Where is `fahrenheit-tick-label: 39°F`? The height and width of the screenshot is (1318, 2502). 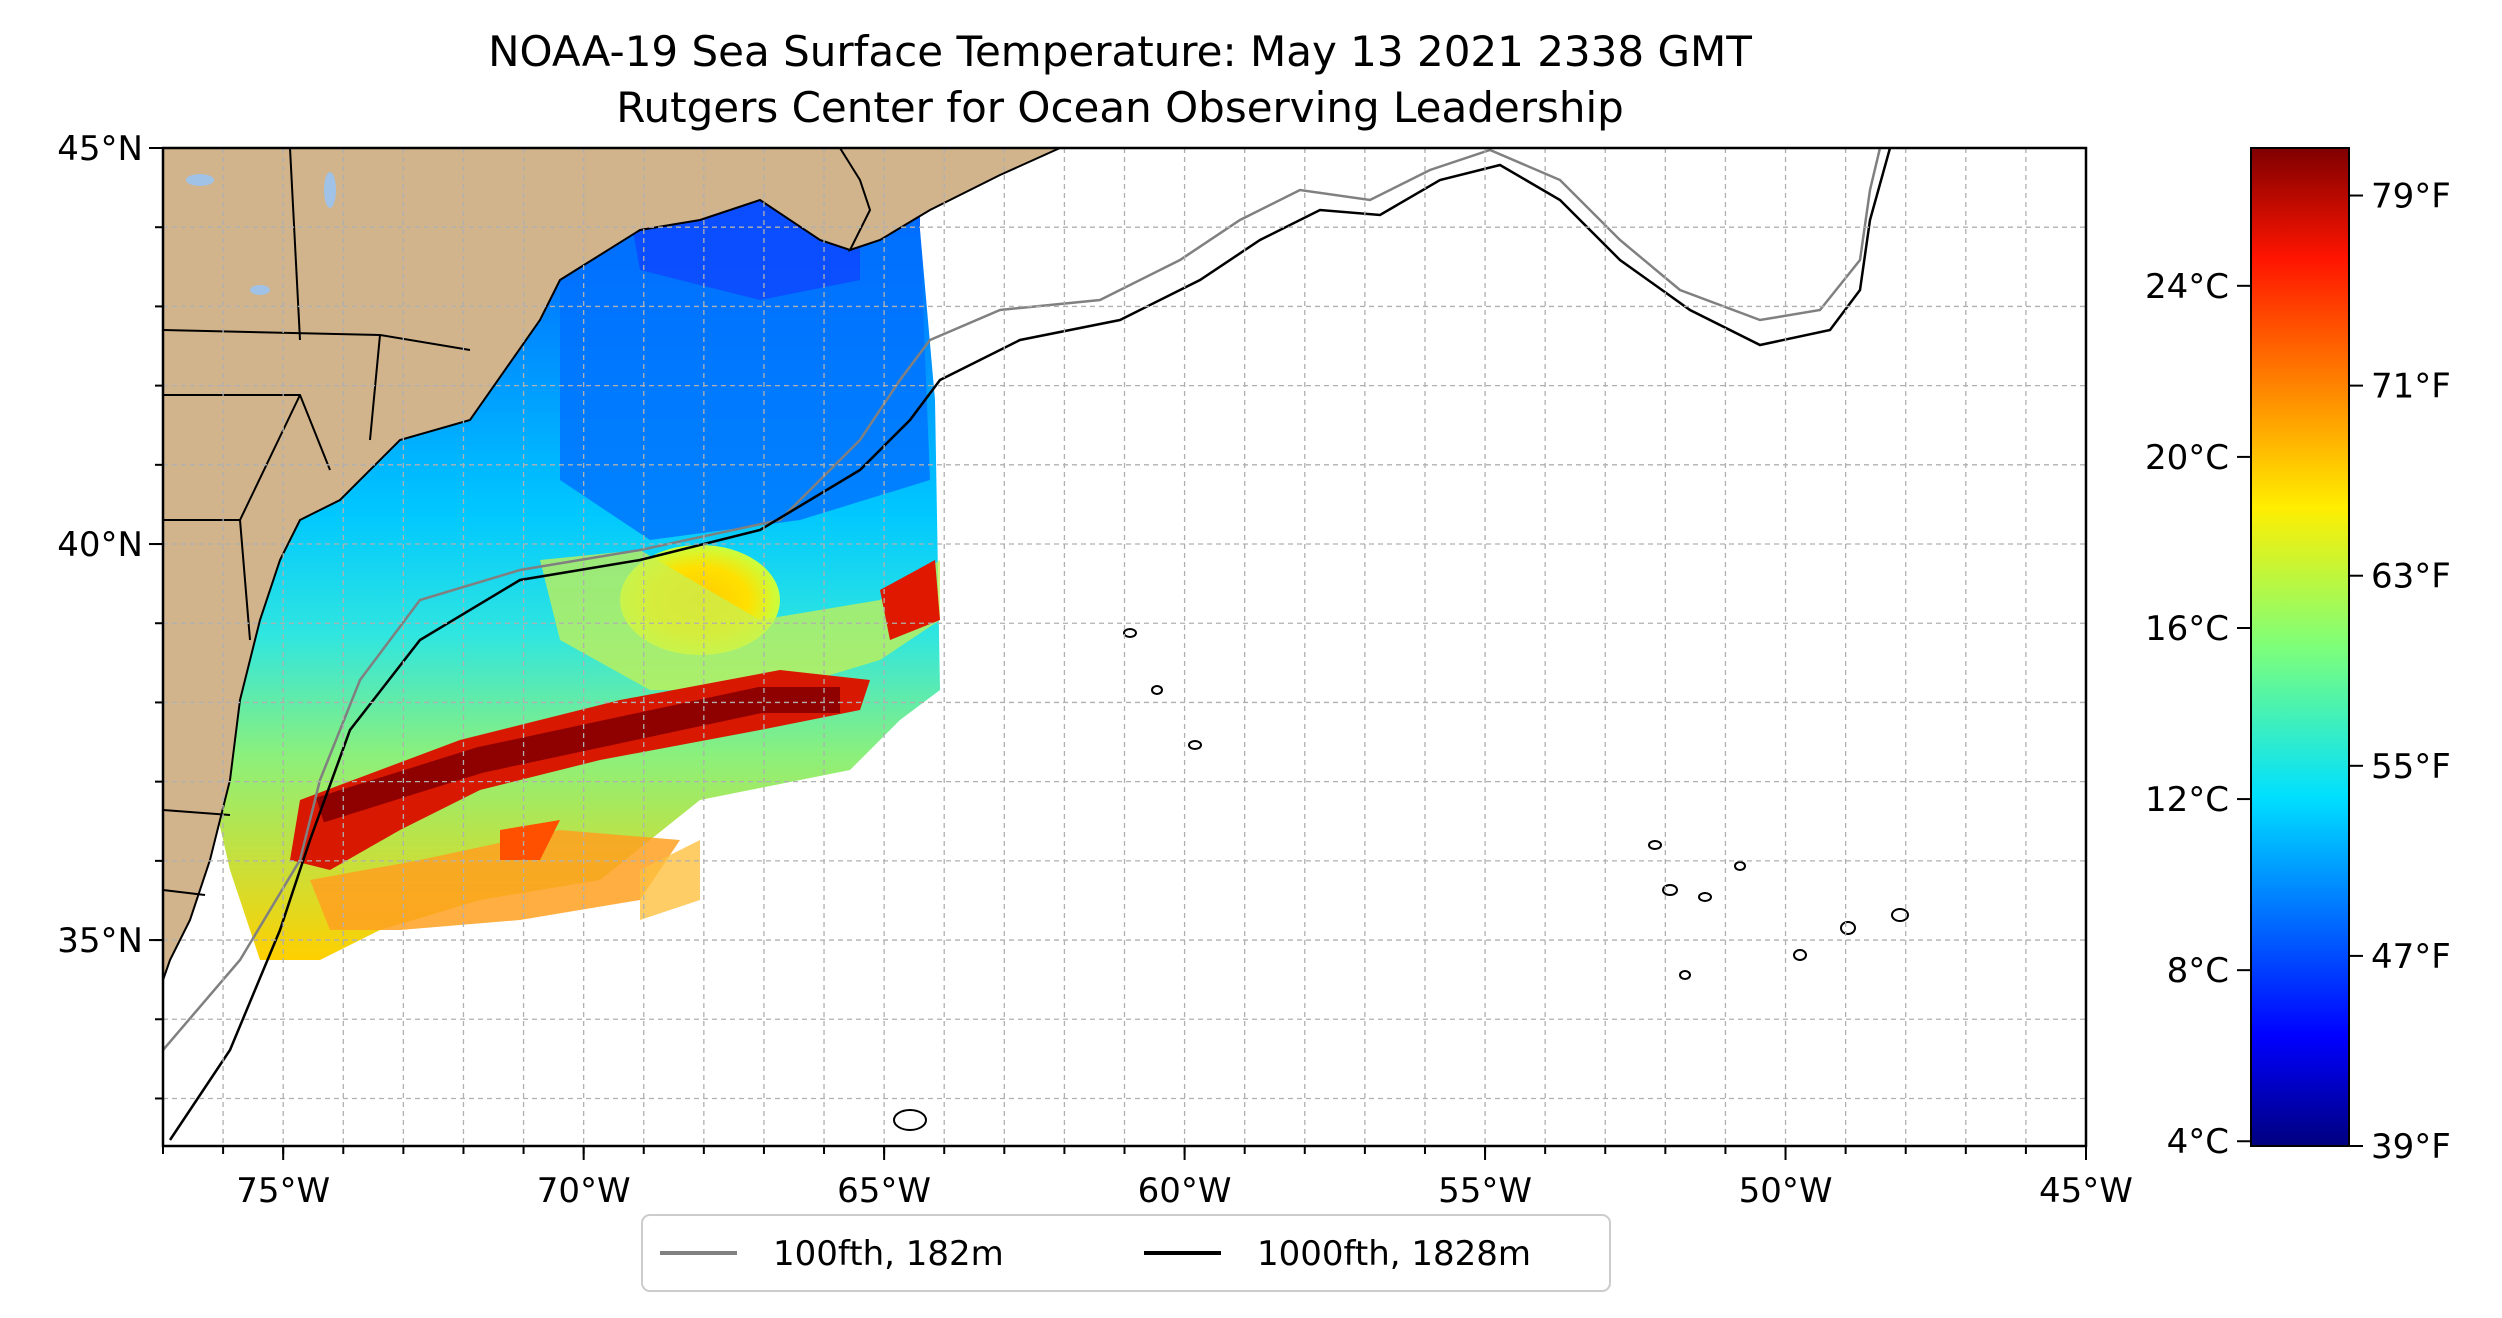
fahrenheit-tick-label: 39°F is located at coordinates (2411, 1147).